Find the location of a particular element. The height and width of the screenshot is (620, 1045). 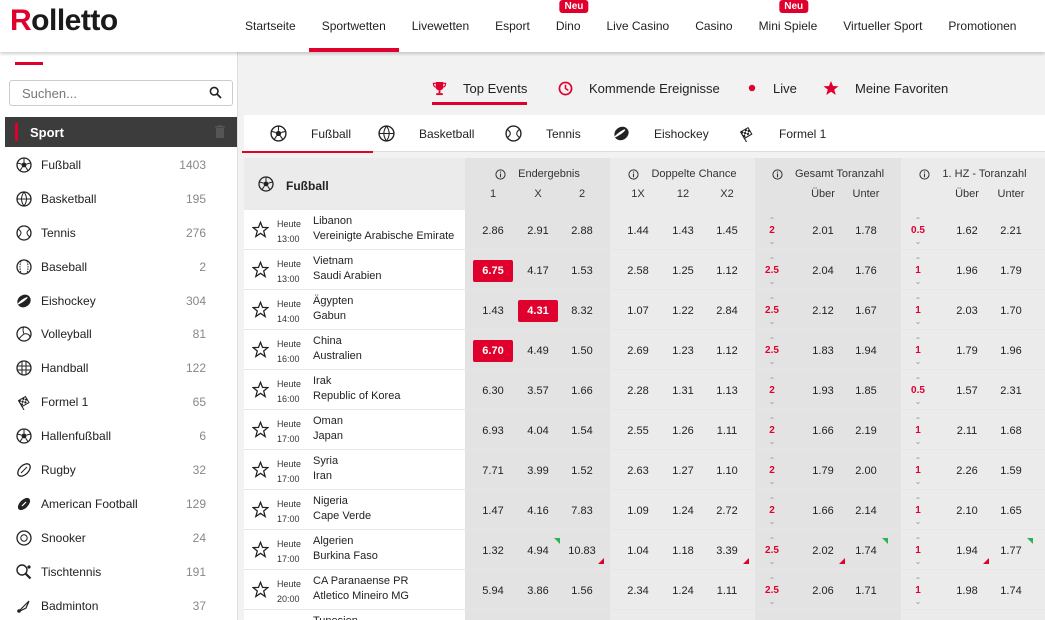

odds-button: 2.03 is located at coordinates (967, 311).